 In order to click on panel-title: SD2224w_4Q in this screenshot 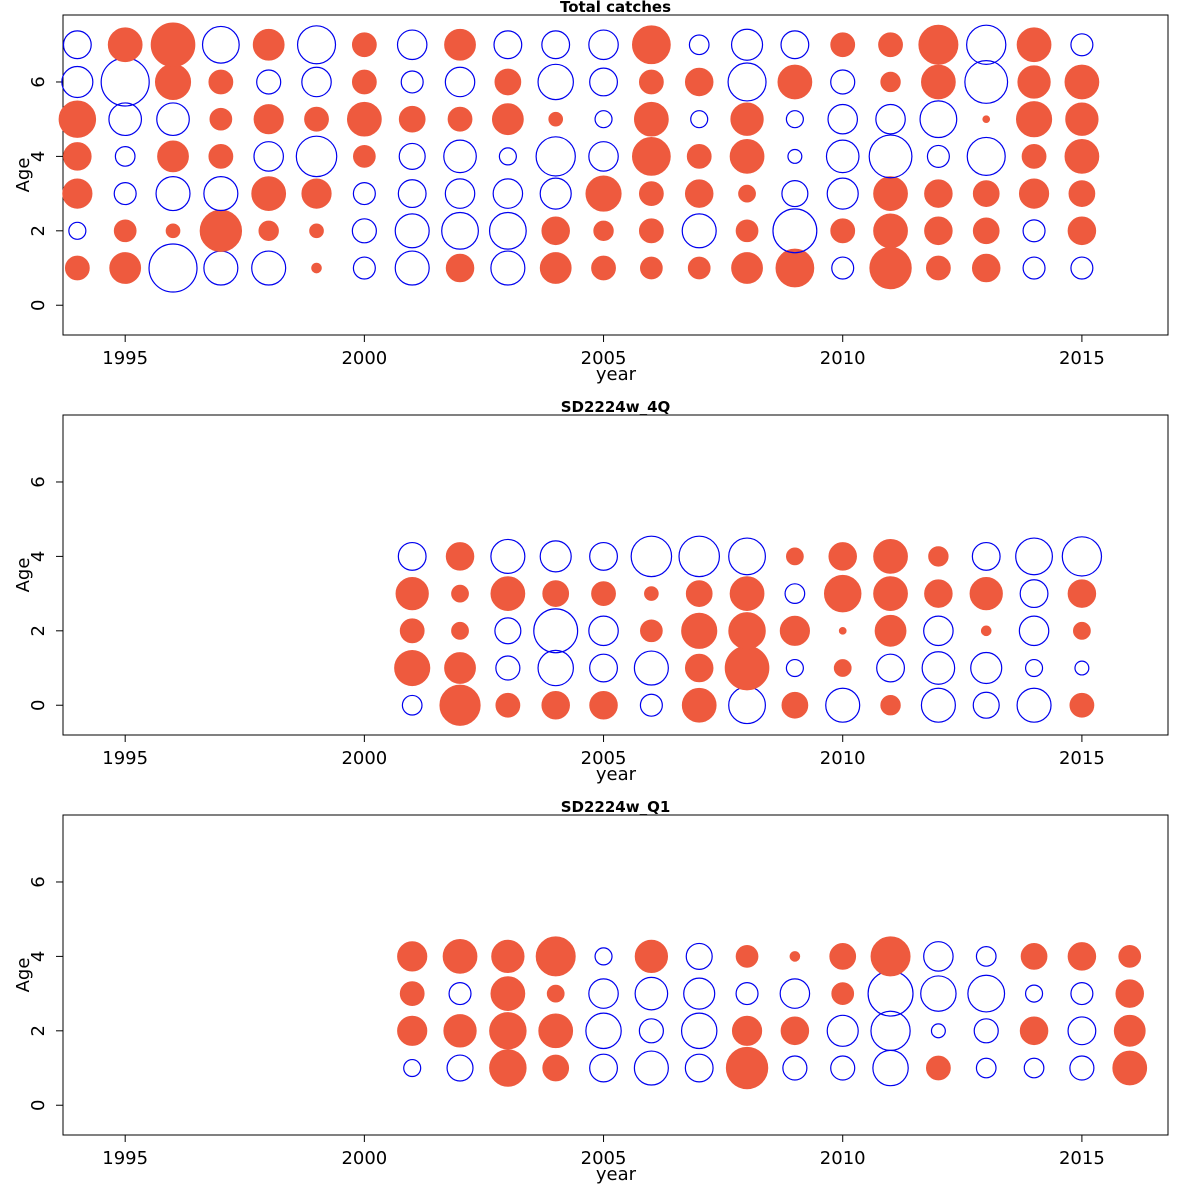, I will do `click(616, 407)`.